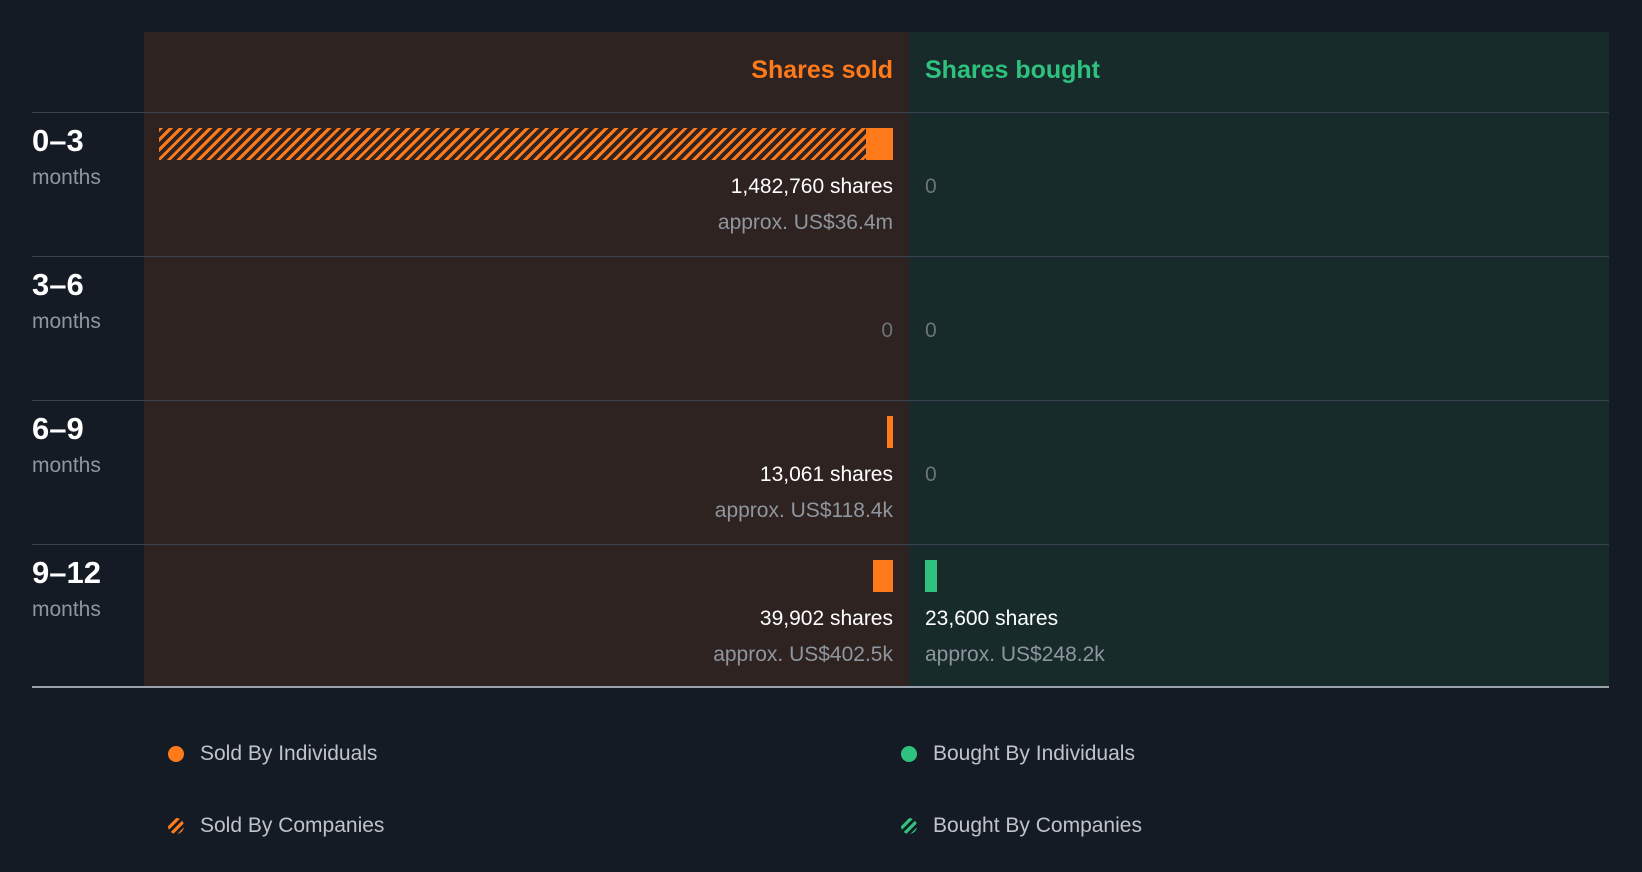 Image resolution: width=1642 pixels, height=872 pixels. I want to click on legend-label: Sold By Companies, so click(292, 825).